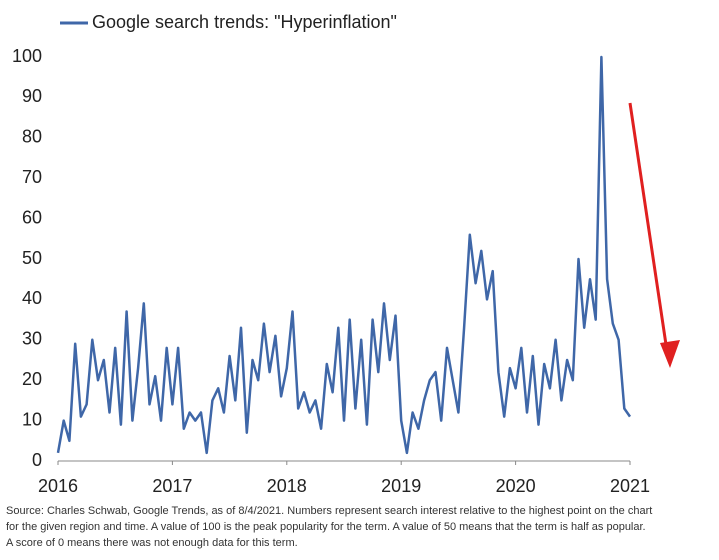  I want to click on x-tick-label: 2018, so click(287, 486).